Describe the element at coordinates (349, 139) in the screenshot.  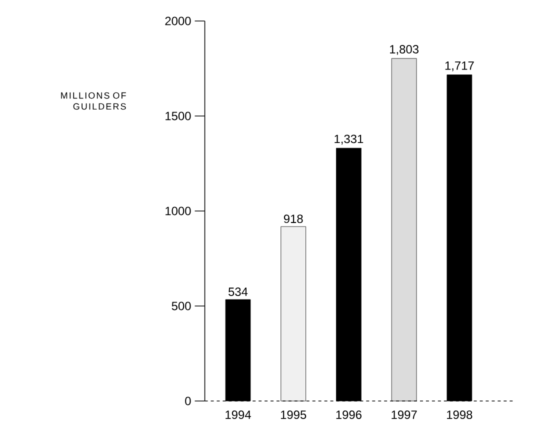
I see `data-label: 1,331` at that location.